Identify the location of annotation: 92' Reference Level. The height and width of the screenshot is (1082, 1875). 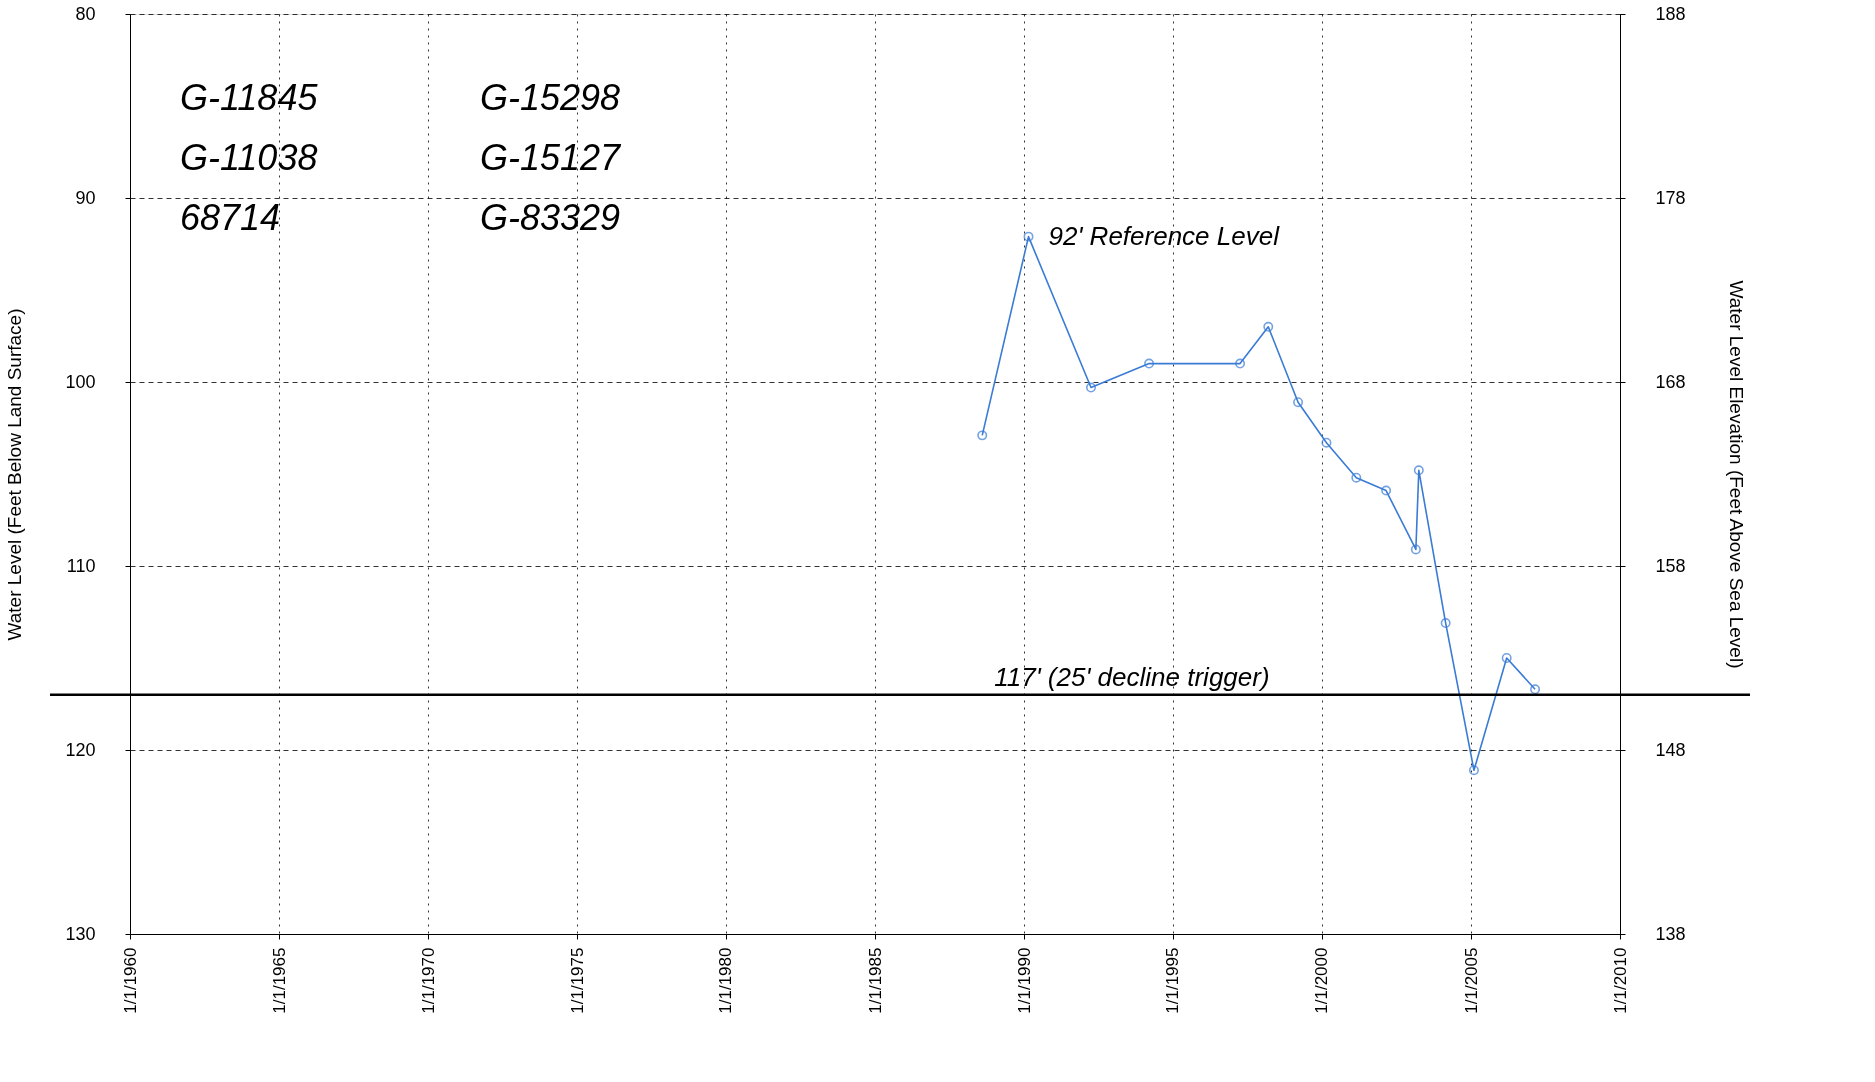
(1164, 235).